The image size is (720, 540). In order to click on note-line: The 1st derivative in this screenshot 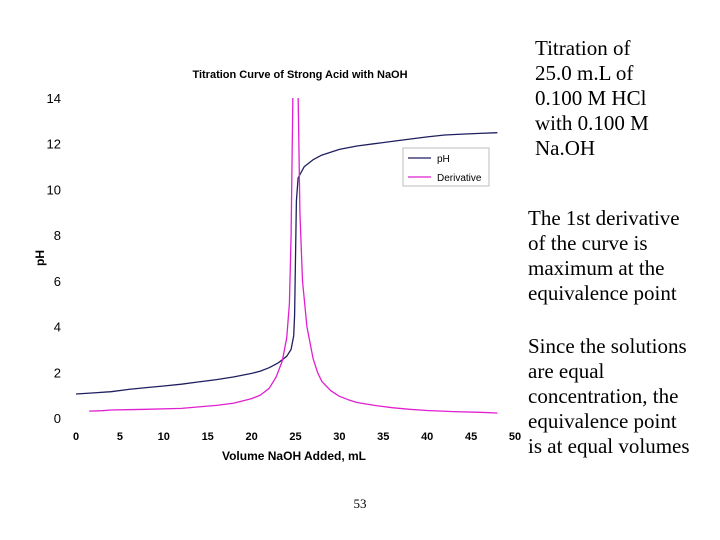, I will do `click(604, 218)`.